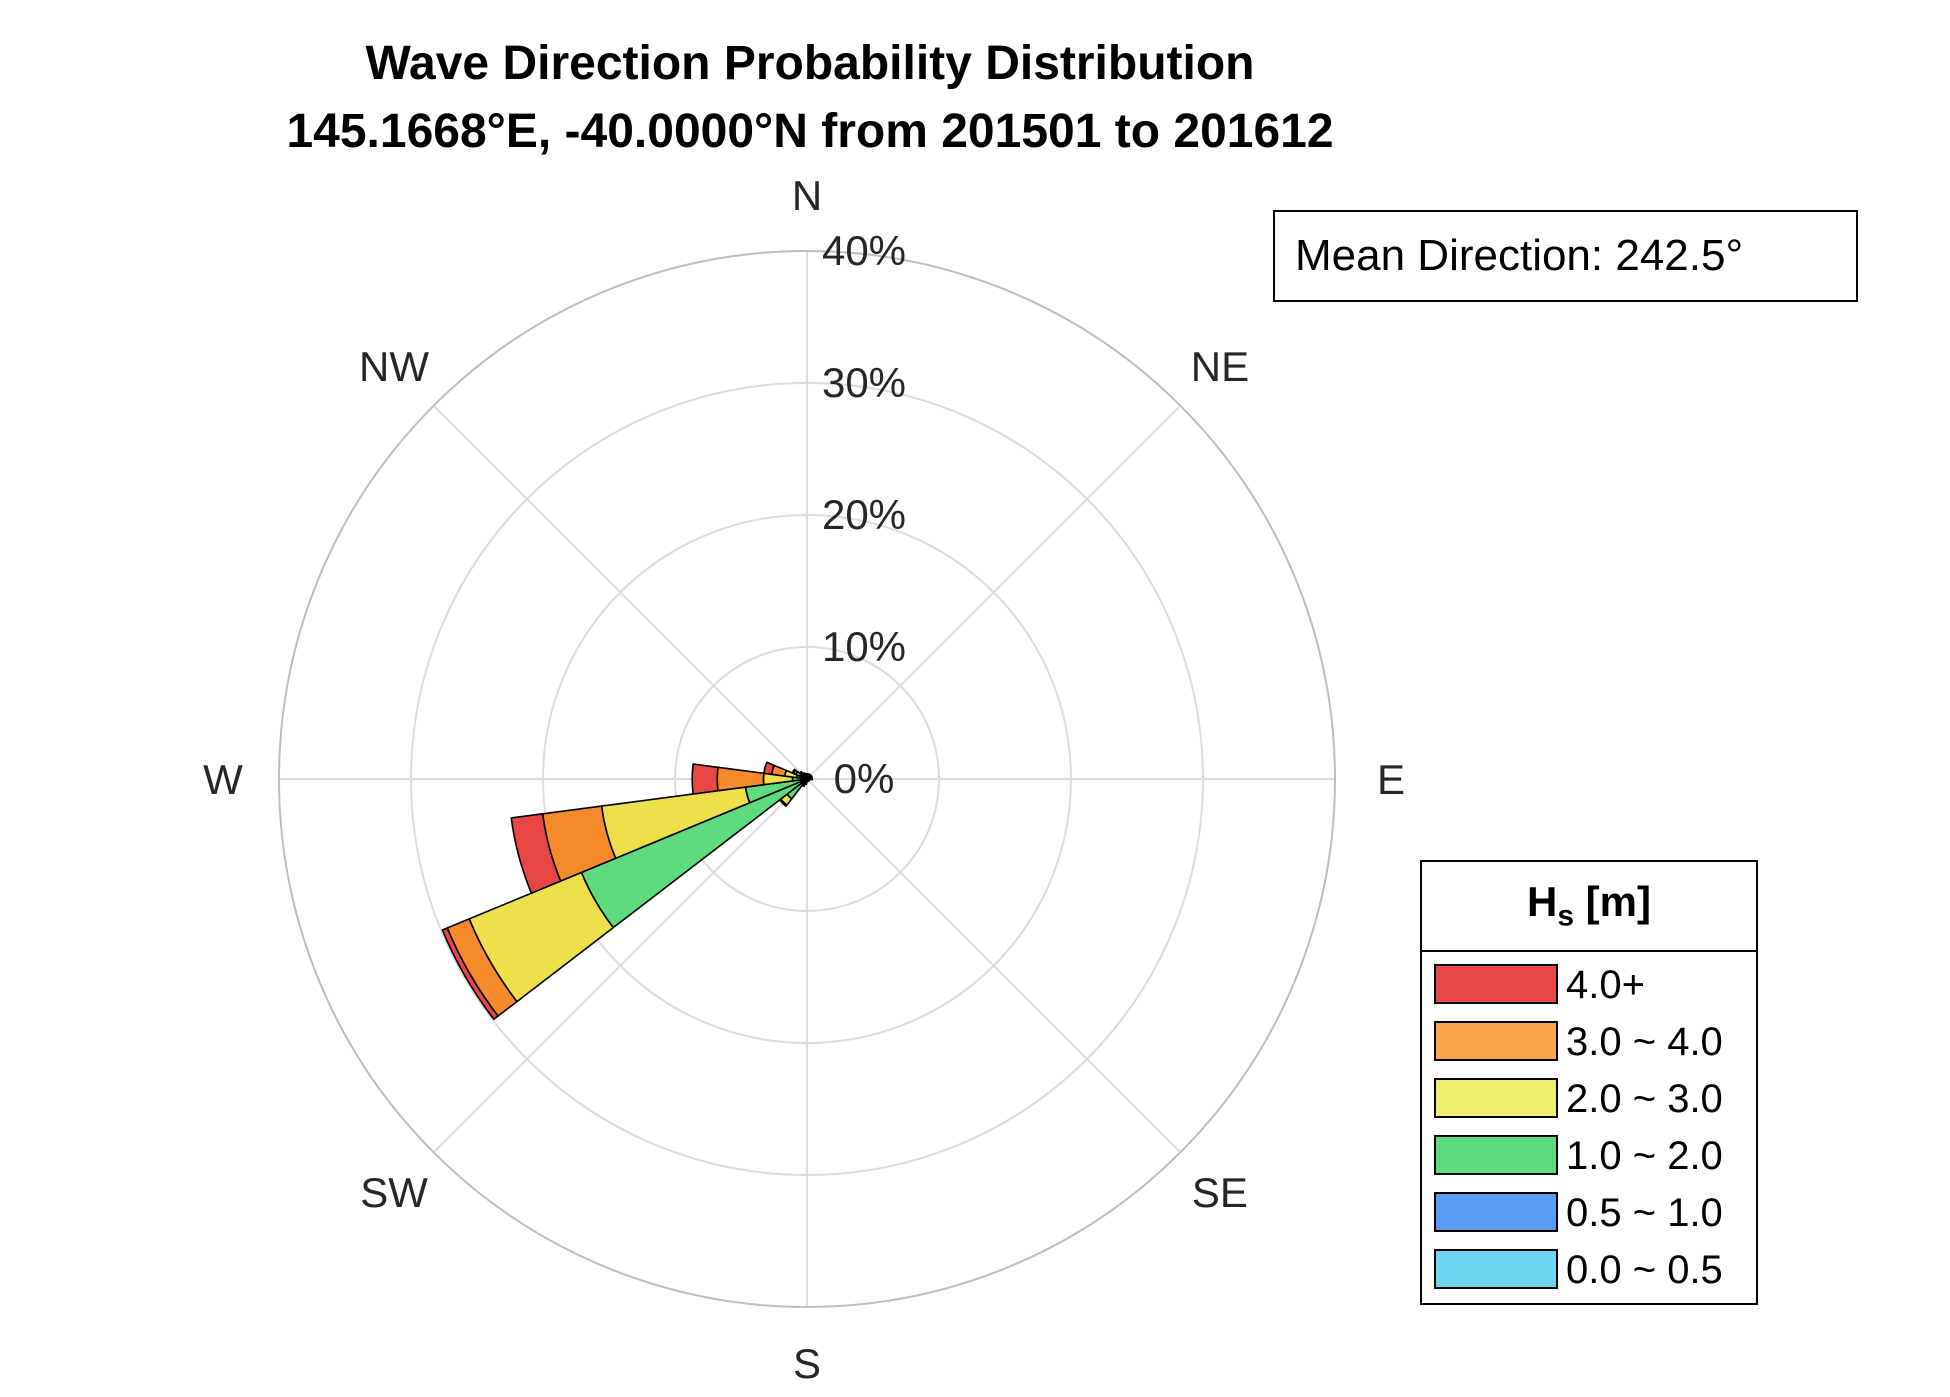  Describe the element at coordinates (394, 1192) in the screenshot. I see `direction-label: SW` at that location.